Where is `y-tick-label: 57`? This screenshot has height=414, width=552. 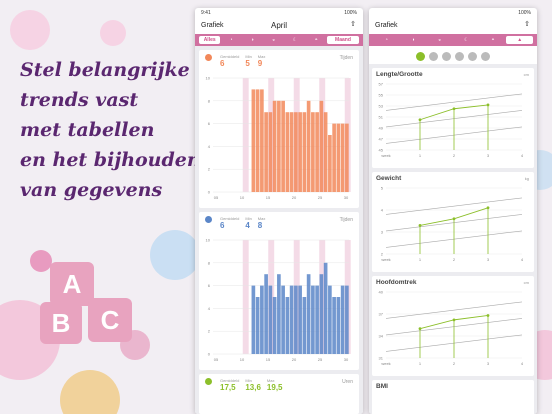 y-tick-label: 57 is located at coordinates (381, 84).